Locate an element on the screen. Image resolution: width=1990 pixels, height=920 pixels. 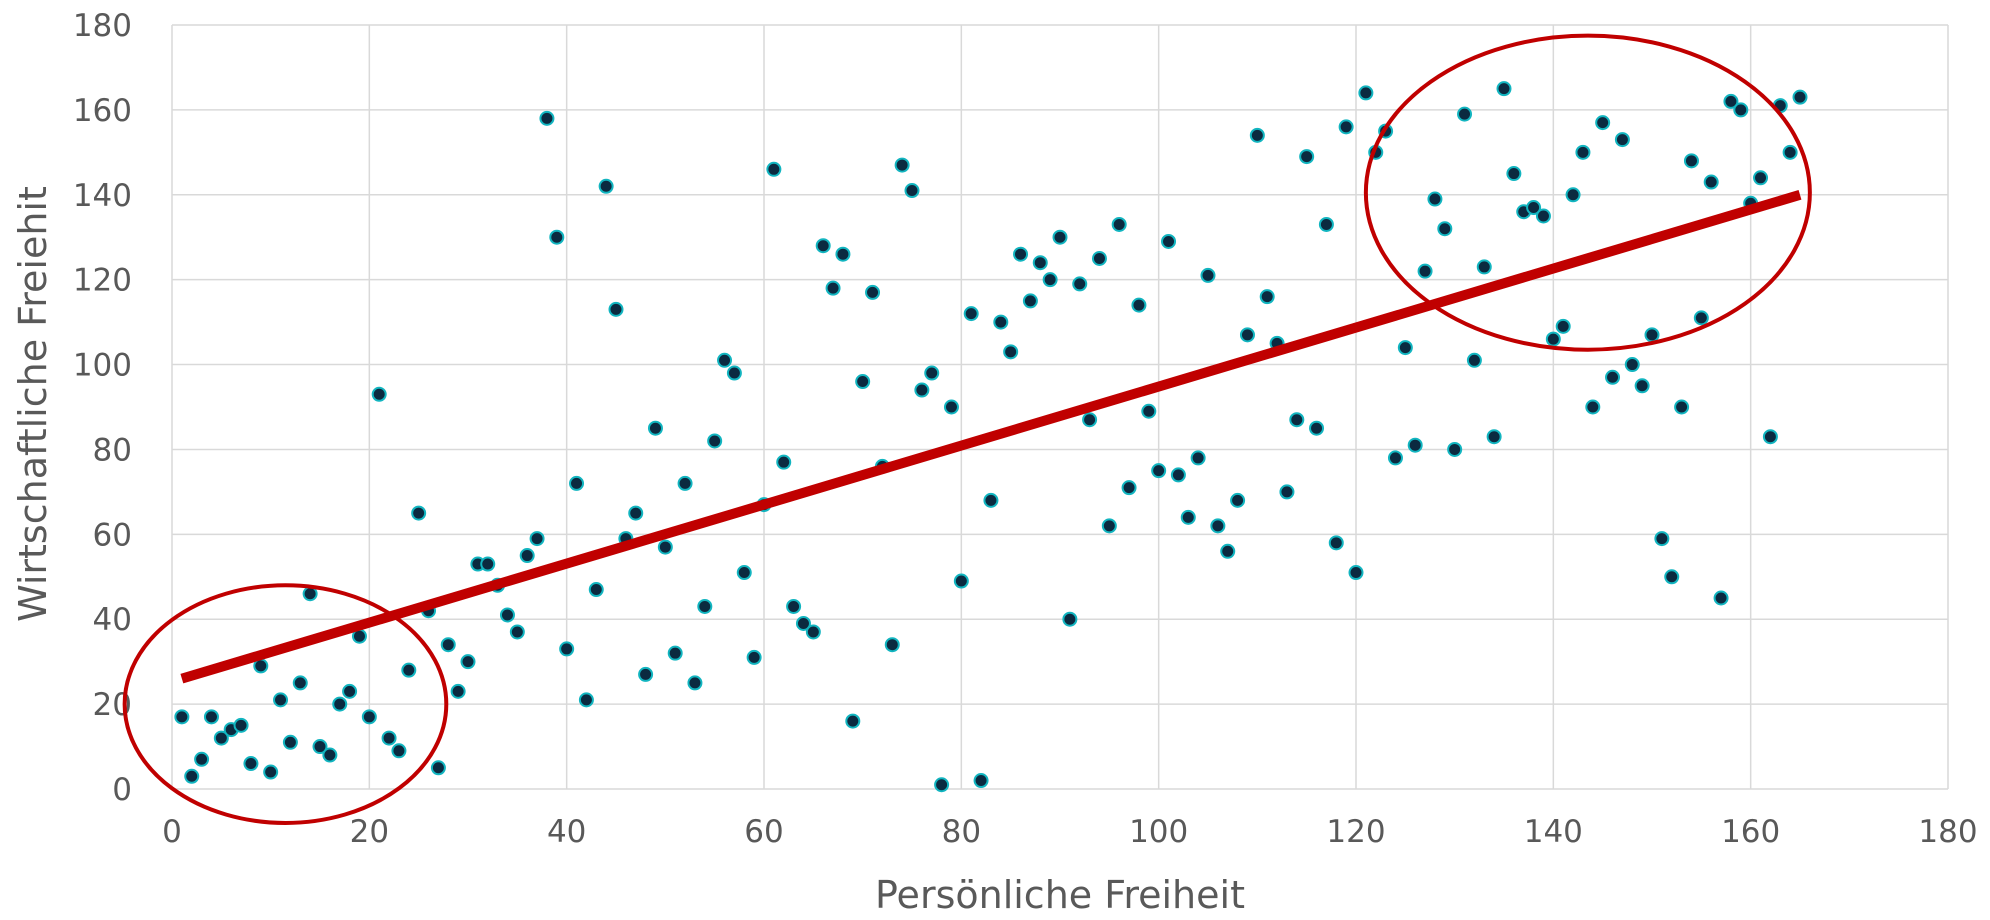
y-tick-label: 160 is located at coordinates (102, 111).